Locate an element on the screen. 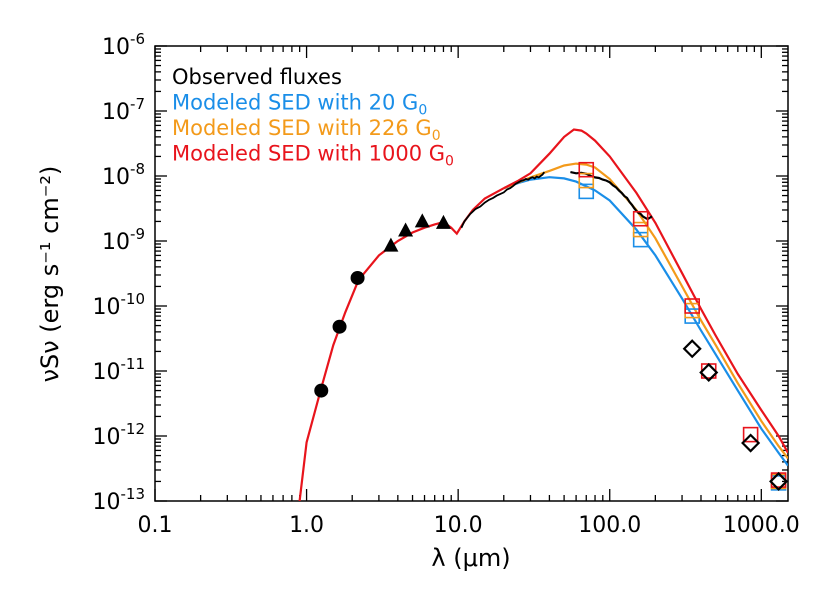 The width and height of the screenshot is (830, 593). y-tick-label: 10⁻⁸ is located at coordinates (123, 175).